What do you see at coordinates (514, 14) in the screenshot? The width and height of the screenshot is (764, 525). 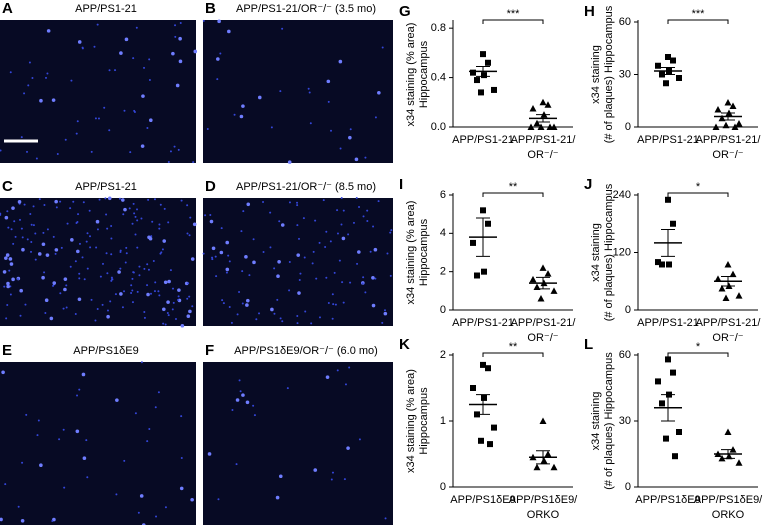 I see `significance-label: ***` at bounding box center [514, 14].